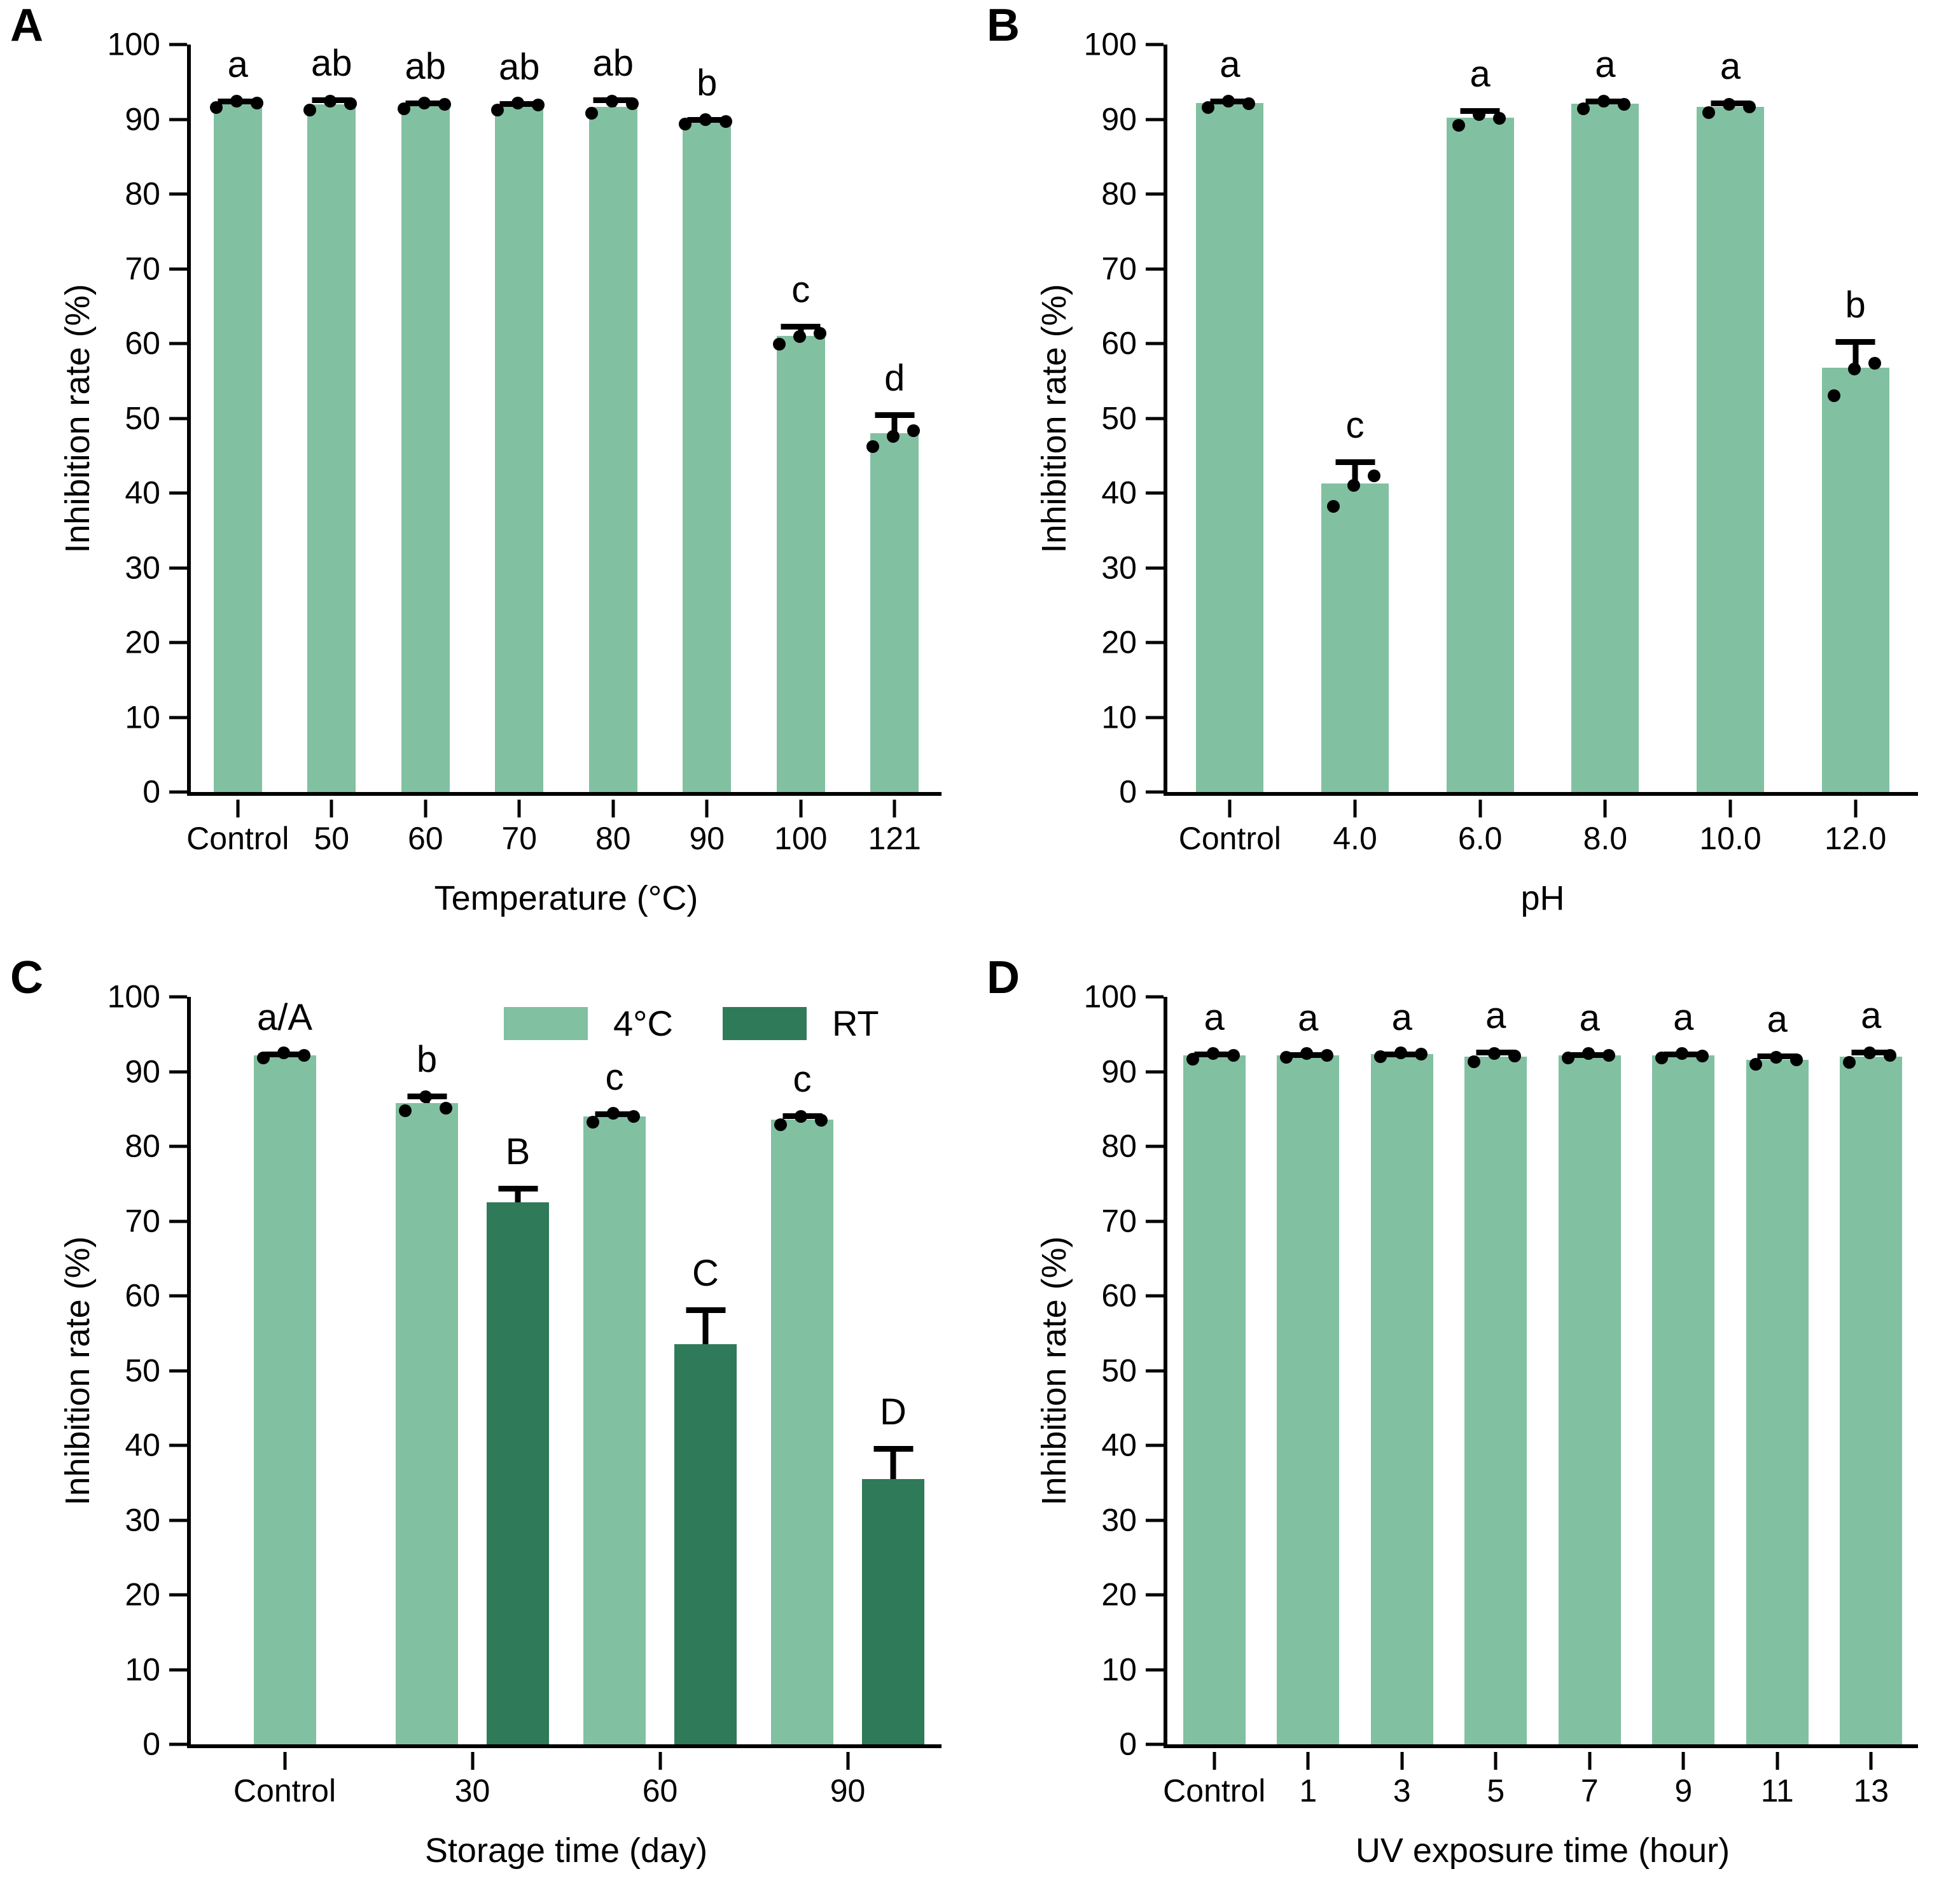 This screenshot has height=1904, width=1953. What do you see at coordinates (143, 343) in the screenshot?
I see `y-tick-label: 60` at bounding box center [143, 343].